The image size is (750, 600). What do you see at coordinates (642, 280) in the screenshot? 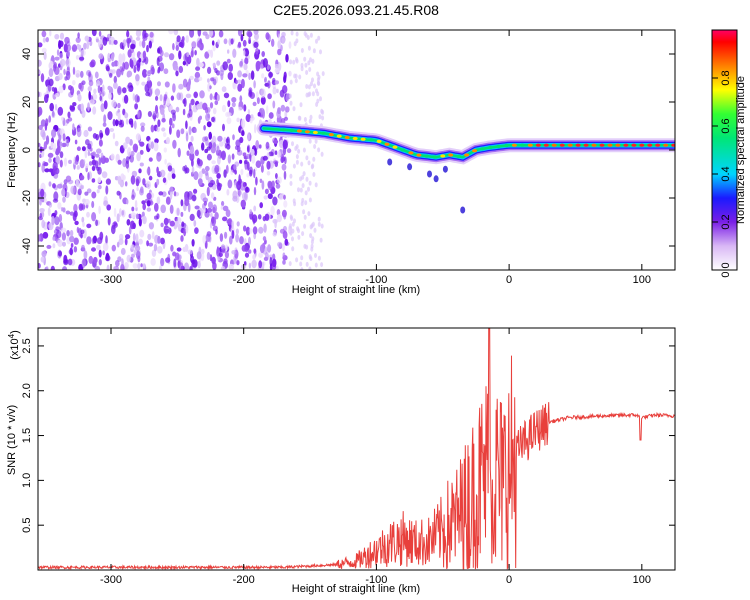
I see `x-tick-label: 100` at bounding box center [642, 280].